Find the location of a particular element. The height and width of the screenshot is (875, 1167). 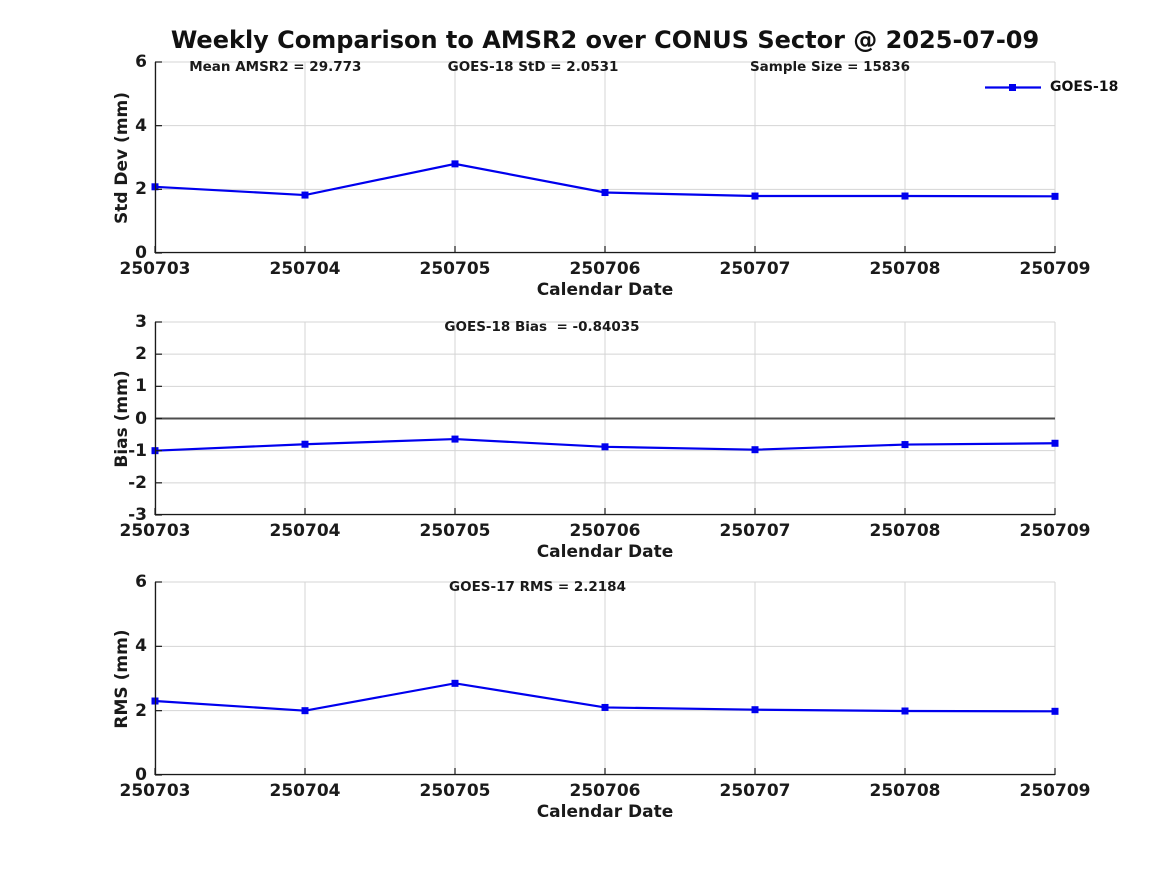

legend-line-marker-icon is located at coordinates (1013, 87).